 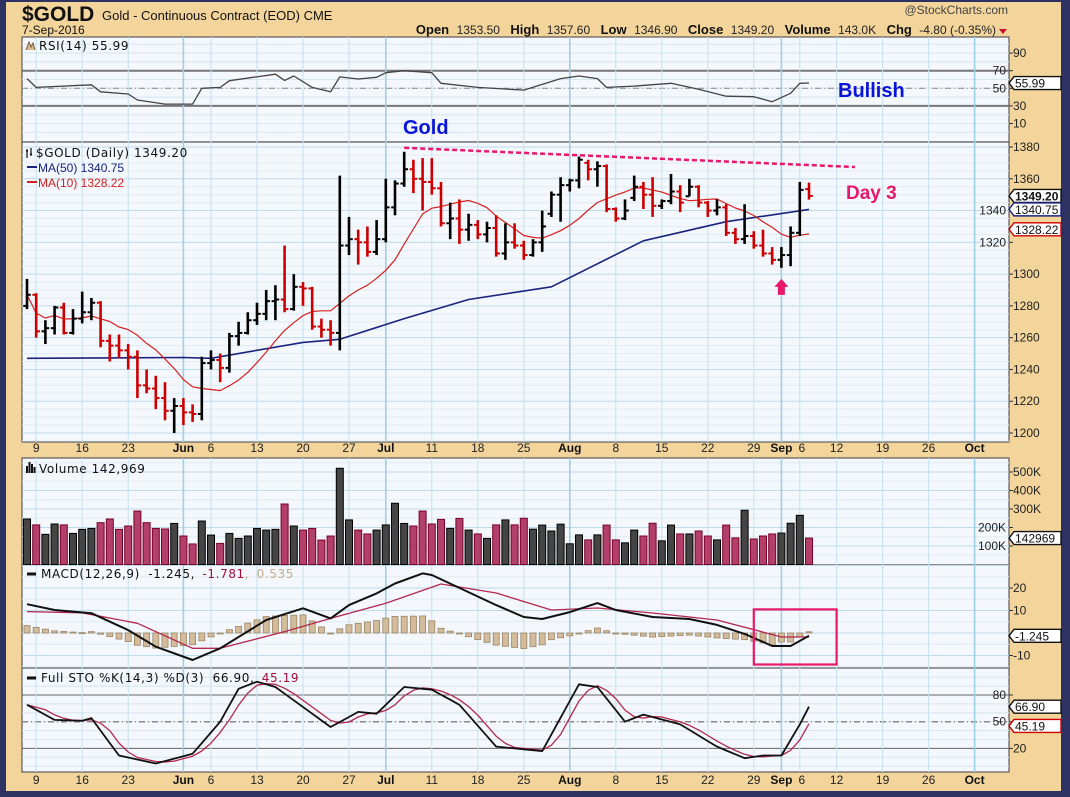 What do you see at coordinates (303, 780) in the screenshot?
I see `x-tick-label-bottom: 20` at bounding box center [303, 780].